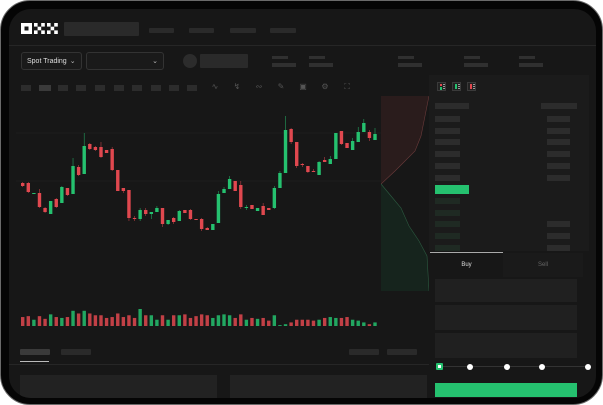 The width and height of the screenshot is (603, 405). Describe the element at coordinates (40, 29) in the screenshot. I see `okx-logo` at that location.